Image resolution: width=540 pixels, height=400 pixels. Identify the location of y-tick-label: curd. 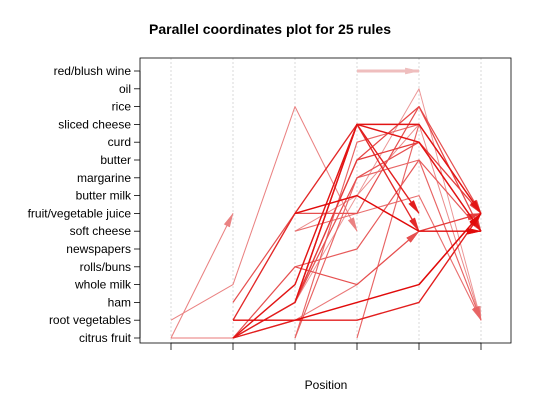
(119, 142).